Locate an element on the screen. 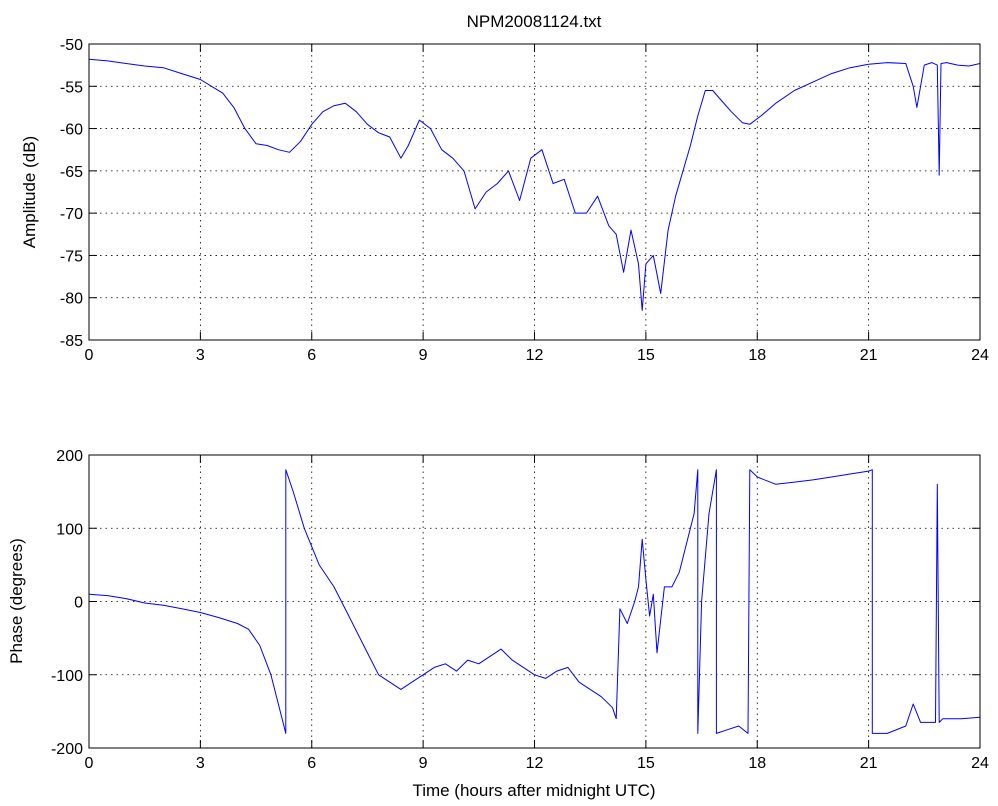 This screenshot has width=998, height=806. phase-y-axis-label: Phase (degrees) is located at coordinates (16, 601).